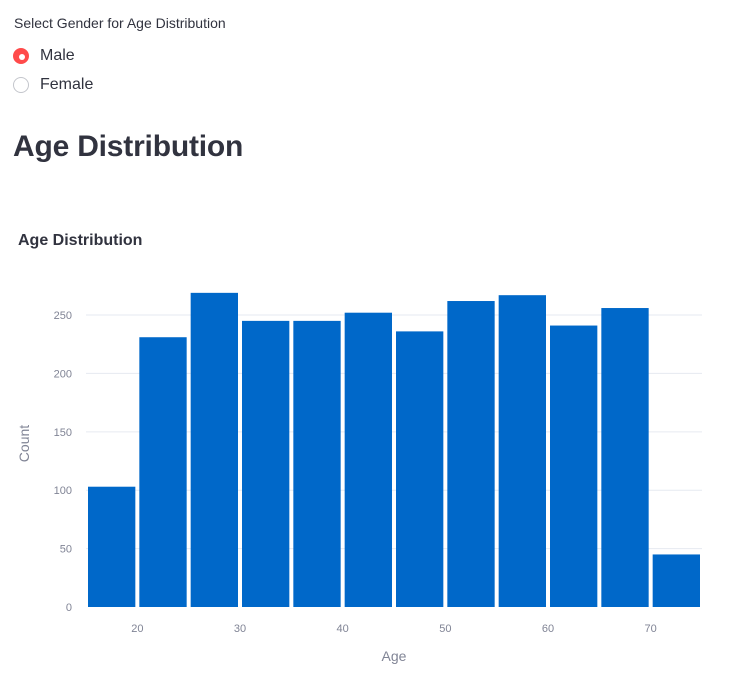 Image resolution: width=740 pixels, height=676 pixels. I want to click on x-axis-title: Age, so click(394, 656).